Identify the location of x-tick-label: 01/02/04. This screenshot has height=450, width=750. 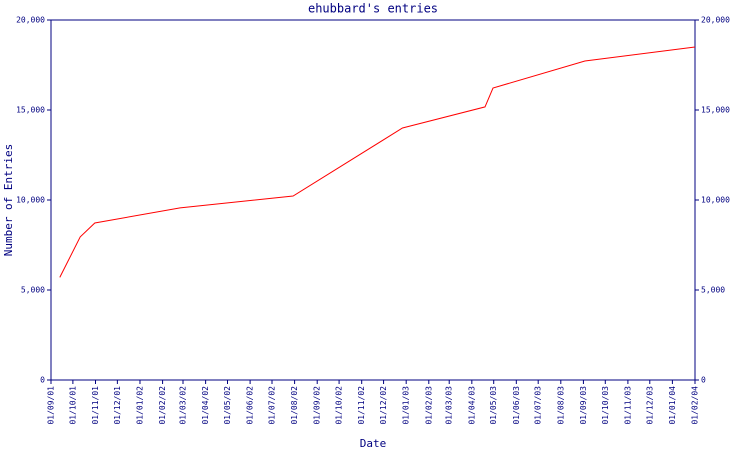
(695, 405).